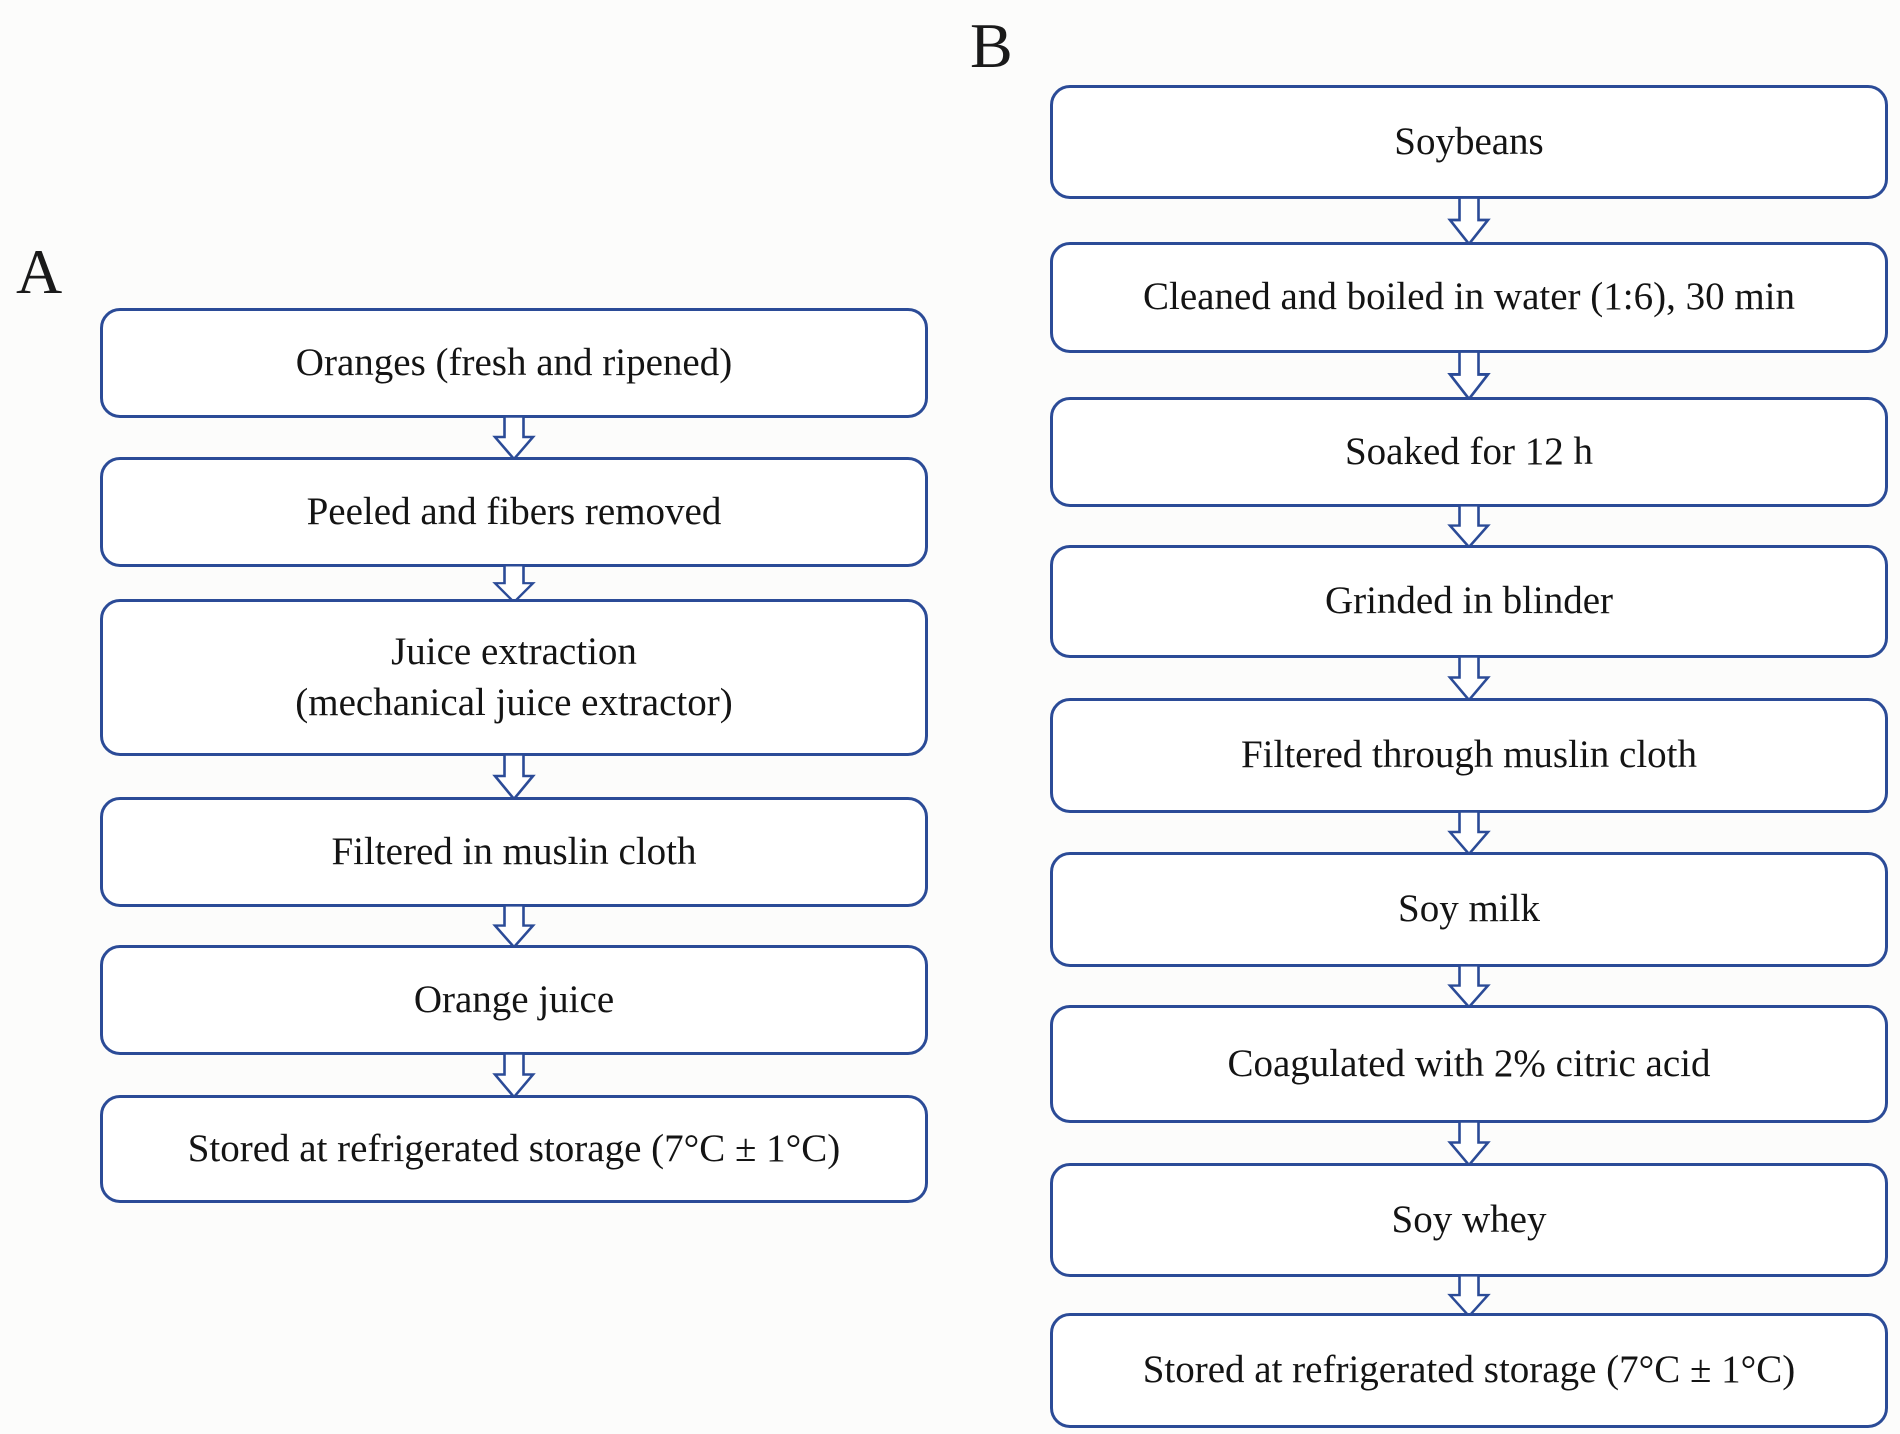  Describe the element at coordinates (514, 651) in the screenshot. I see `step-text: Juice extraction` at that location.